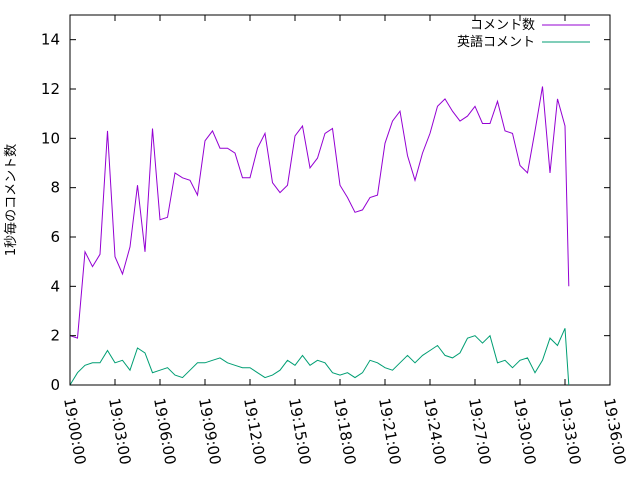 The image size is (640, 480). What do you see at coordinates (55, 286) in the screenshot?
I see `y-tick-label: 4` at bounding box center [55, 286].